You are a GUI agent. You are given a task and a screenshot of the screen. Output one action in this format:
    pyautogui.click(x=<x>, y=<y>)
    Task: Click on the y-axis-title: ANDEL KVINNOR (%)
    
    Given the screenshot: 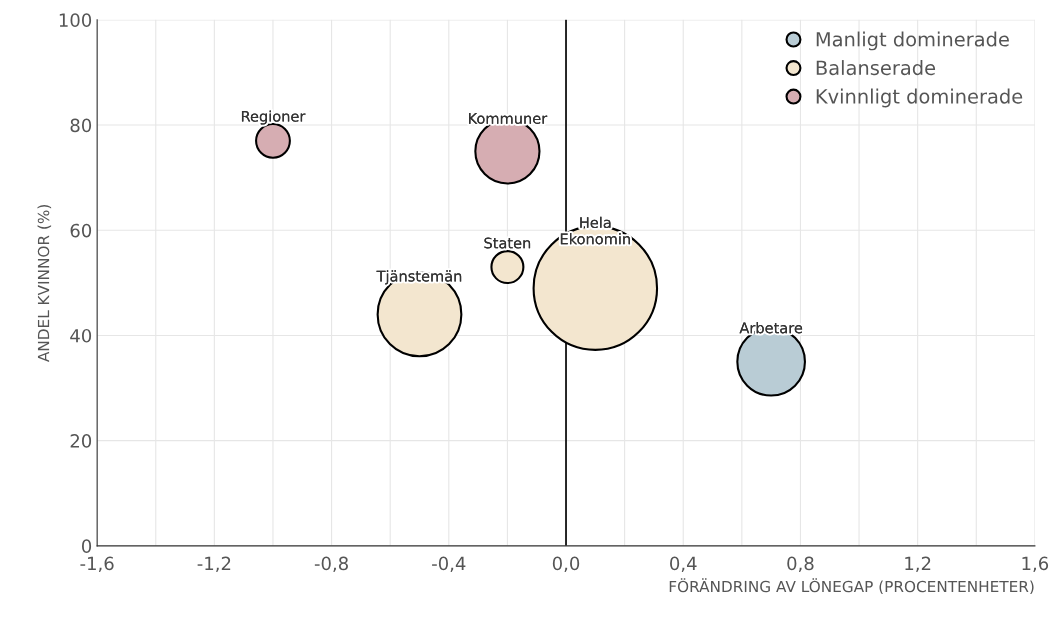 What is the action you would take?
    pyautogui.click(x=44, y=283)
    